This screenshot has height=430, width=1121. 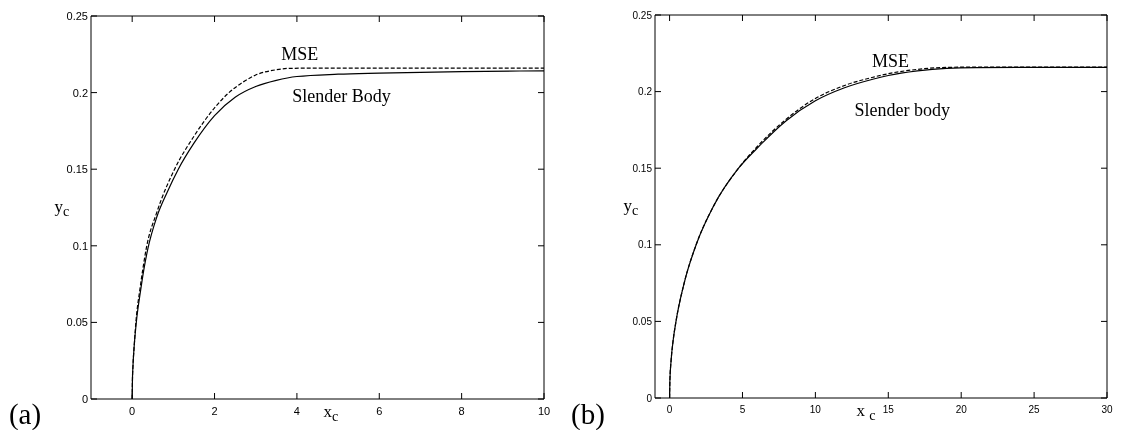 What do you see at coordinates (214, 410) in the screenshot?
I see `x-tick-label: 2` at bounding box center [214, 410].